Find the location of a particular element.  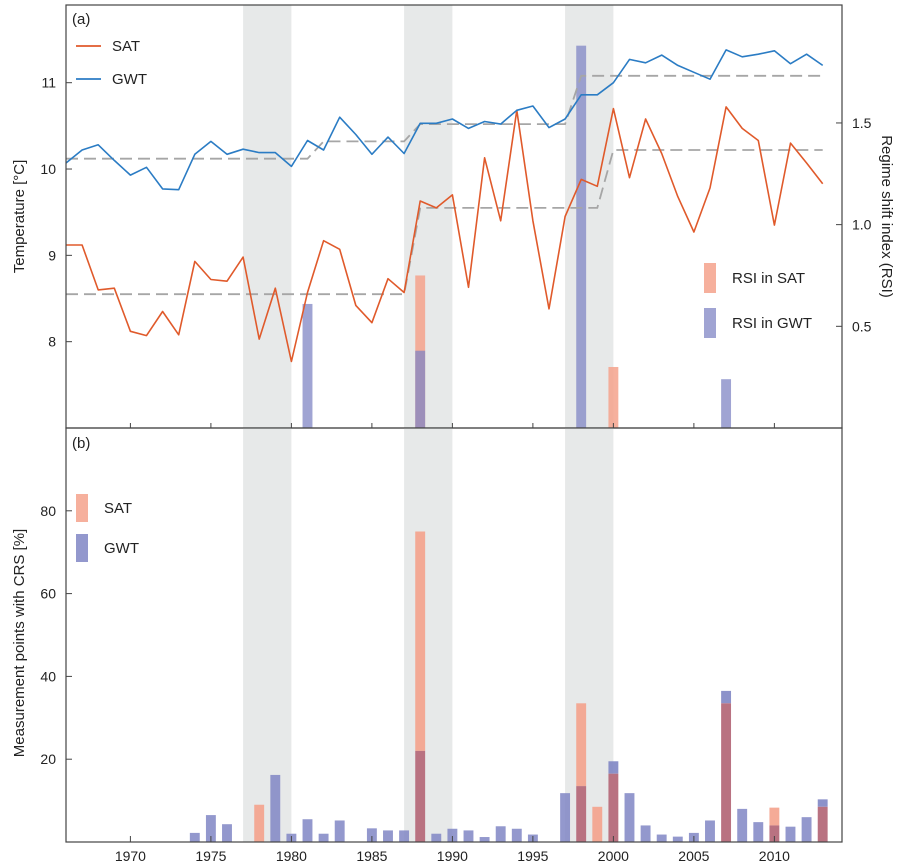

x-tick-label-1980: 1980 is located at coordinates (291, 856).